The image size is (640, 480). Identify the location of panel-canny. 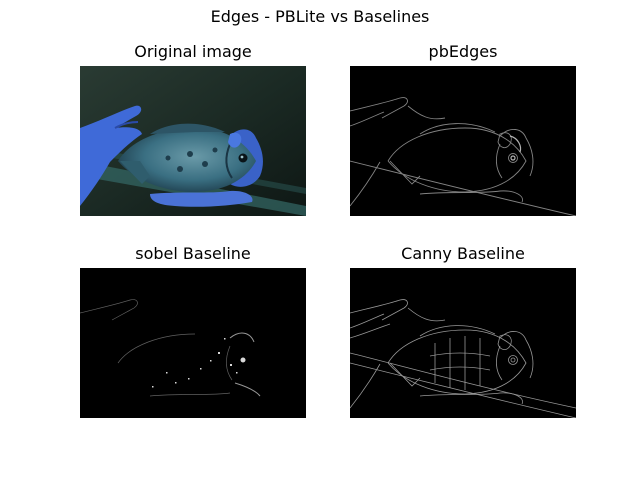
(463, 343).